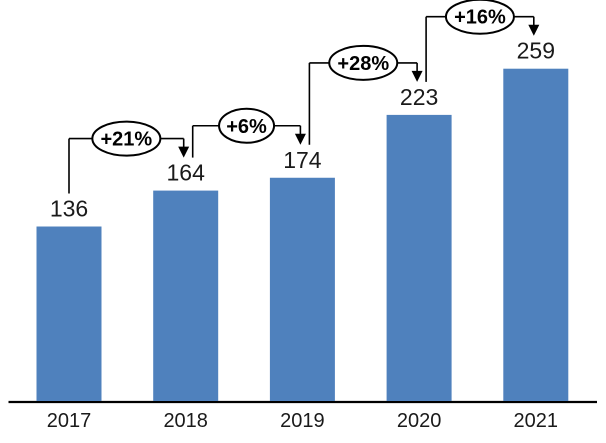 The width and height of the screenshot is (606, 443). What do you see at coordinates (69, 313) in the screenshot?
I see `bar-2017` at bounding box center [69, 313].